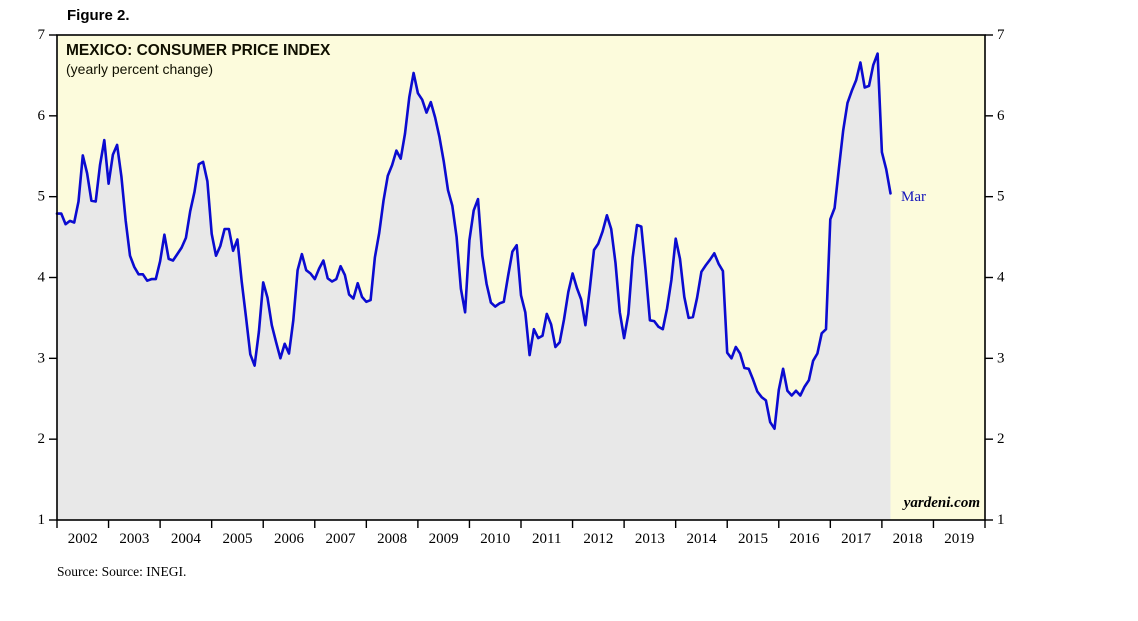 Image resolution: width=1138 pixels, height=621 pixels. Describe the element at coordinates (1001, 520) in the screenshot. I see `y-tick-label-right: 1` at that location.